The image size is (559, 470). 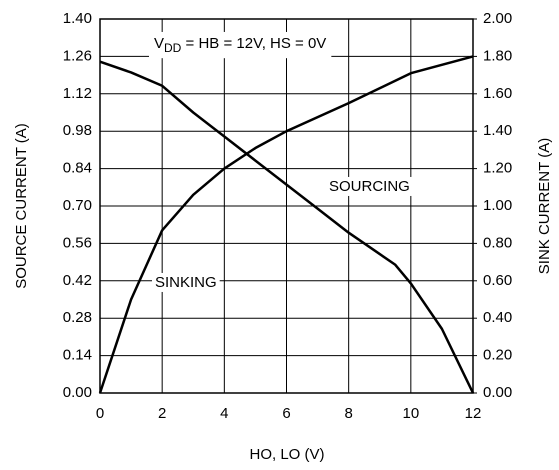 What do you see at coordinates (159, 43) in the screenshot?
I see `annotation-main: V` at bounding box center [159, 43].